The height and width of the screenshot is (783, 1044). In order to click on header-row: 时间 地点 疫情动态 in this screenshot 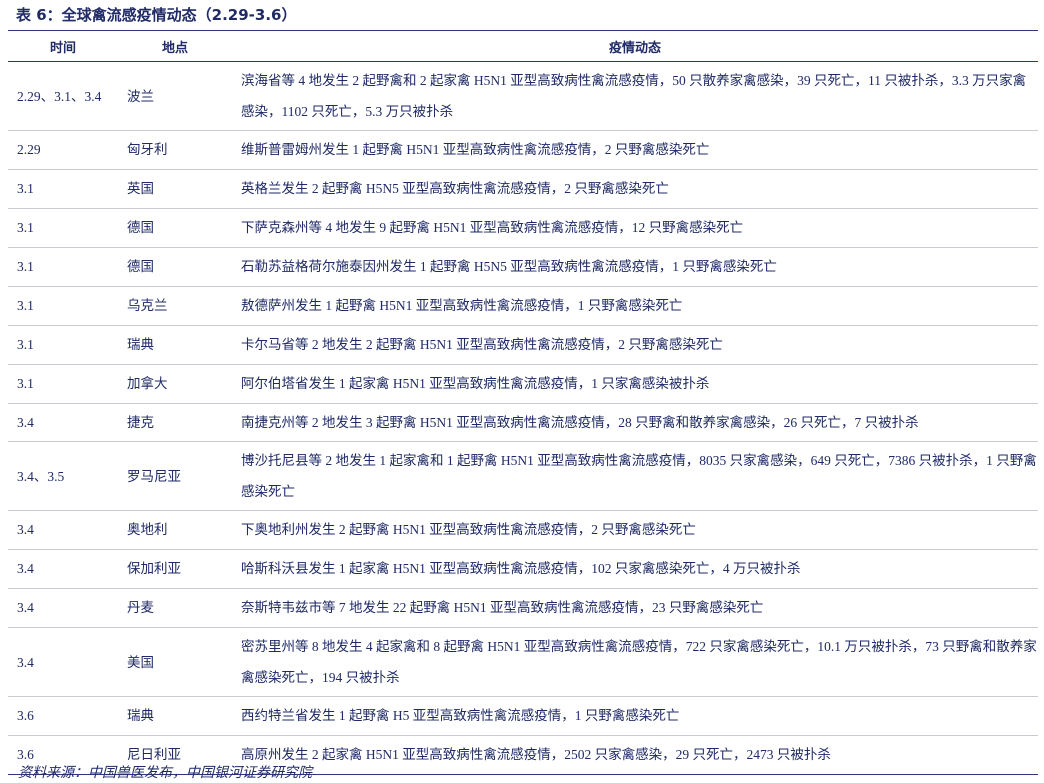, I will do `click(523, 46)`.